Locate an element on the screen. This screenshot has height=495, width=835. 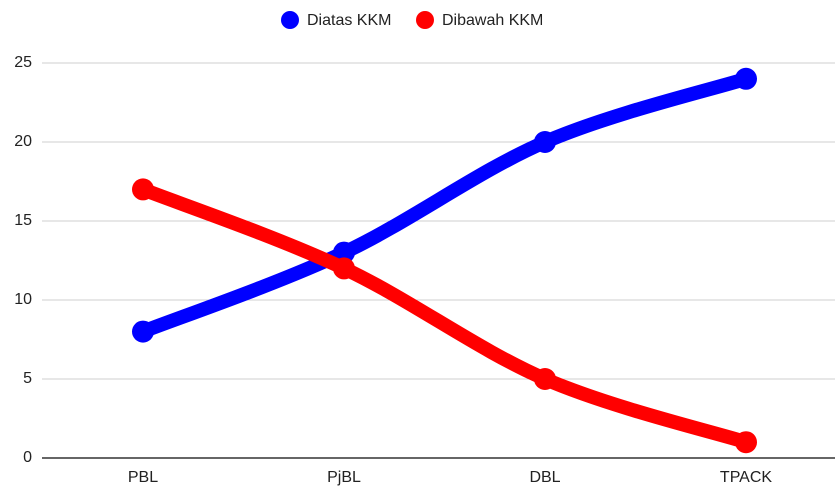
x-tick-label: DBL is located at coordinates (544, 477).